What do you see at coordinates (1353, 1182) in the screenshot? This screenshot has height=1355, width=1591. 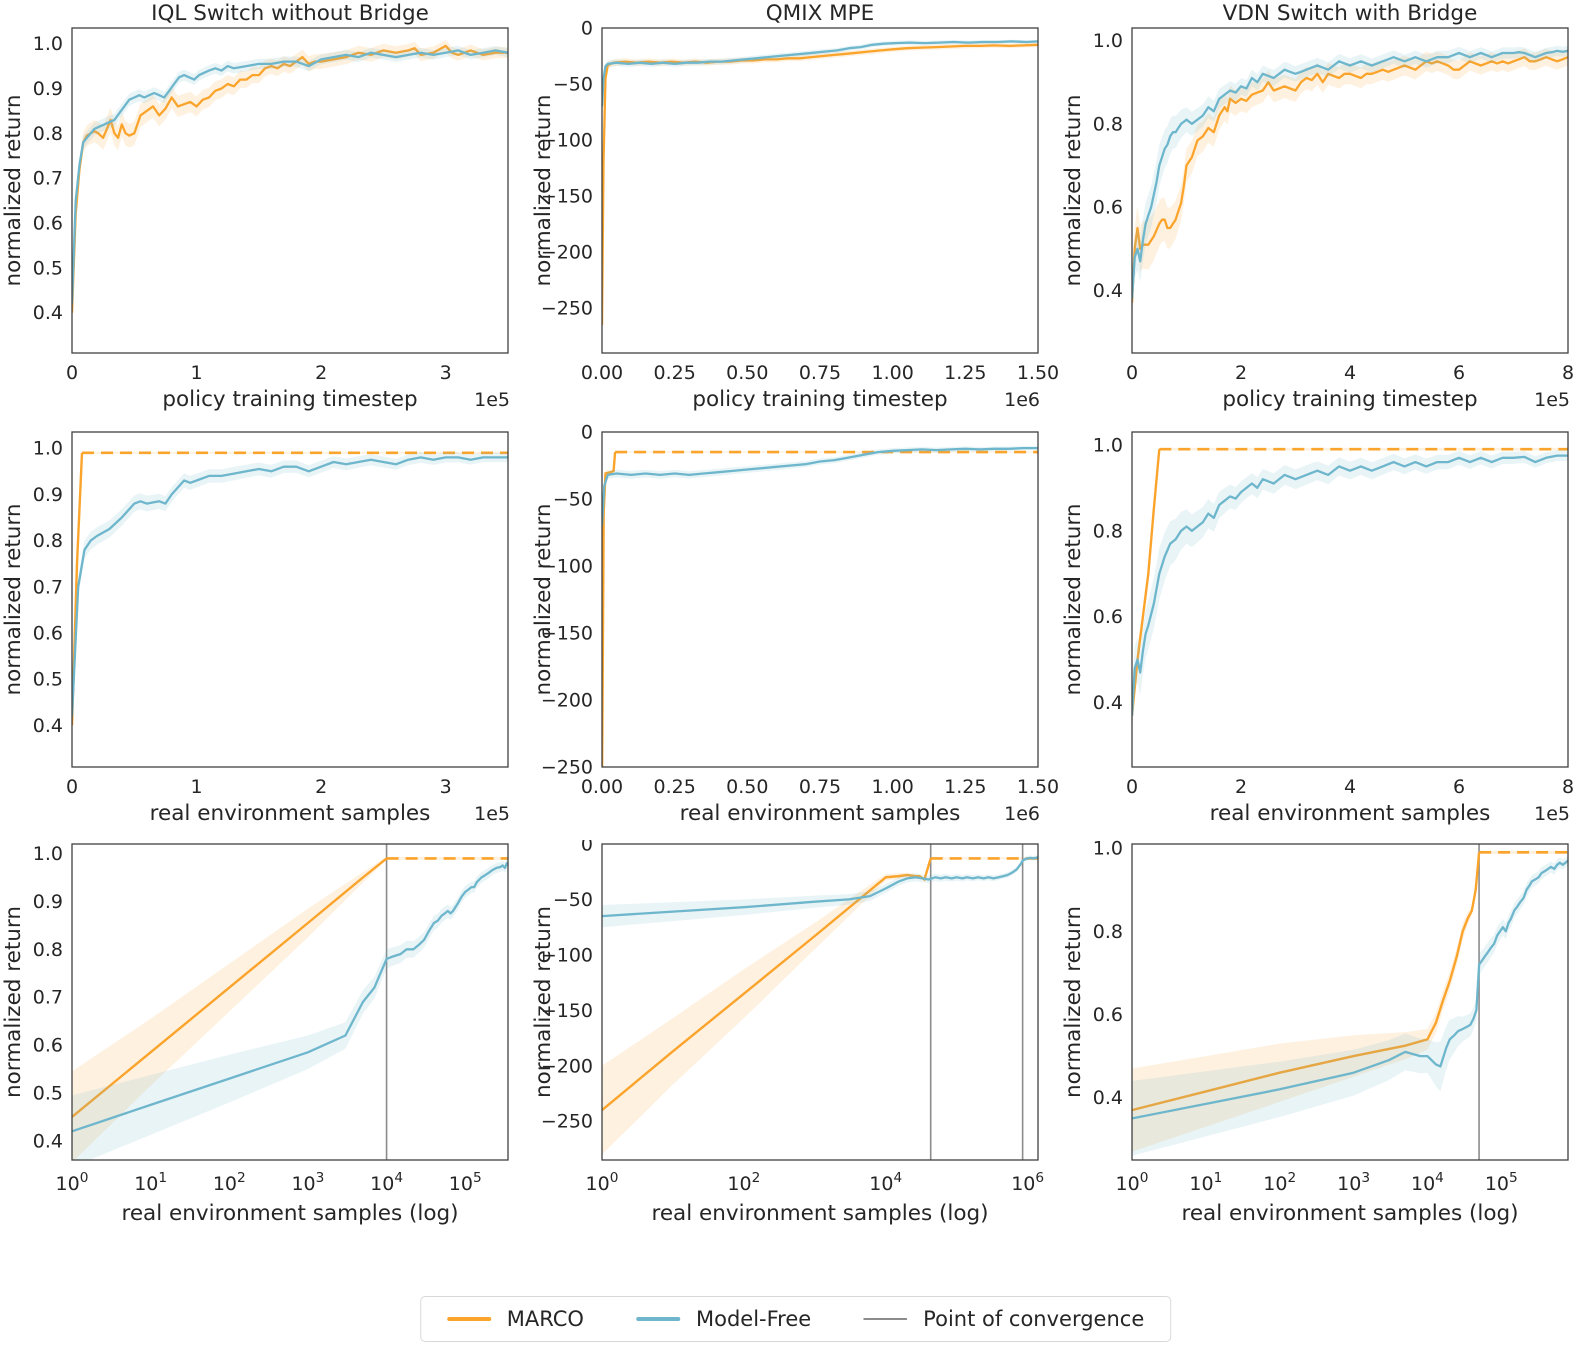 I see `svg-text: 10³` at bounding box center [1353, 1182].